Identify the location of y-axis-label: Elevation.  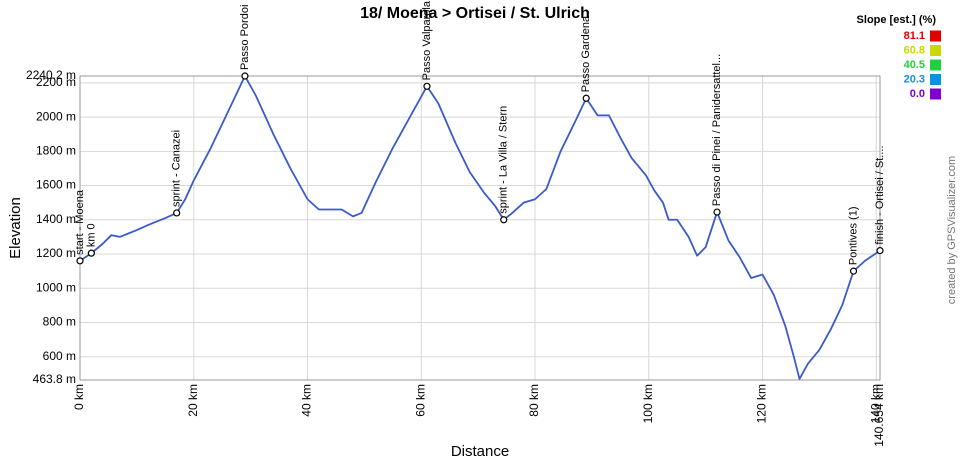
(15, 228).